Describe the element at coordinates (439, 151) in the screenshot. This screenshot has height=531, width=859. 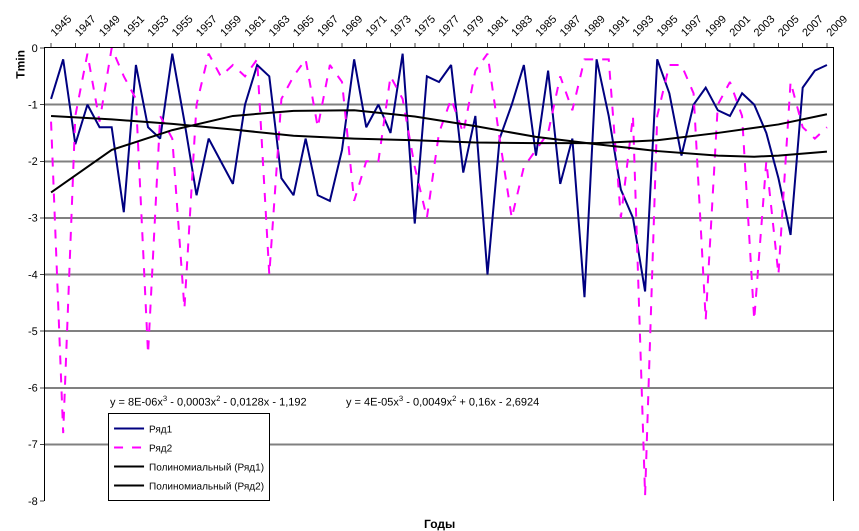
I see `line-series` at that location.